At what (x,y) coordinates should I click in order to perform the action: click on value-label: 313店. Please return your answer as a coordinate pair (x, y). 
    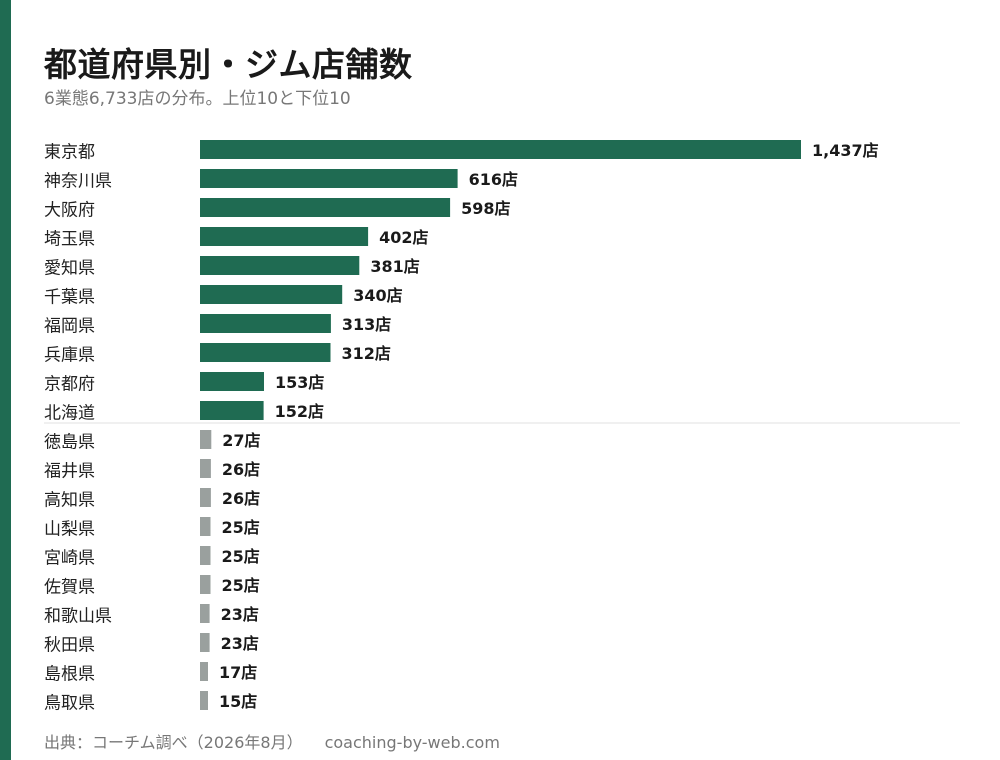
    Looking at the image, I should click on (366, 324).